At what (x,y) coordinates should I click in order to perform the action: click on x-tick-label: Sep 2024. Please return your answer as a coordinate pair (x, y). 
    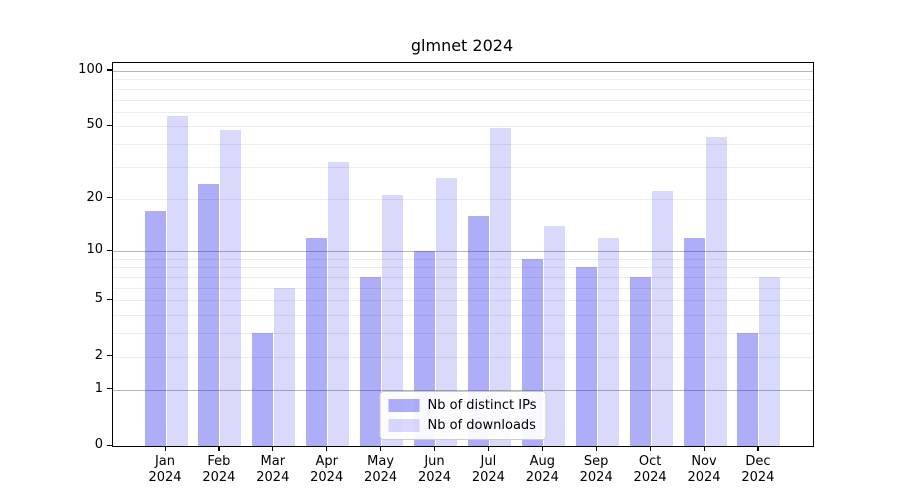
    Looking at the image, I should click on (596, 469).